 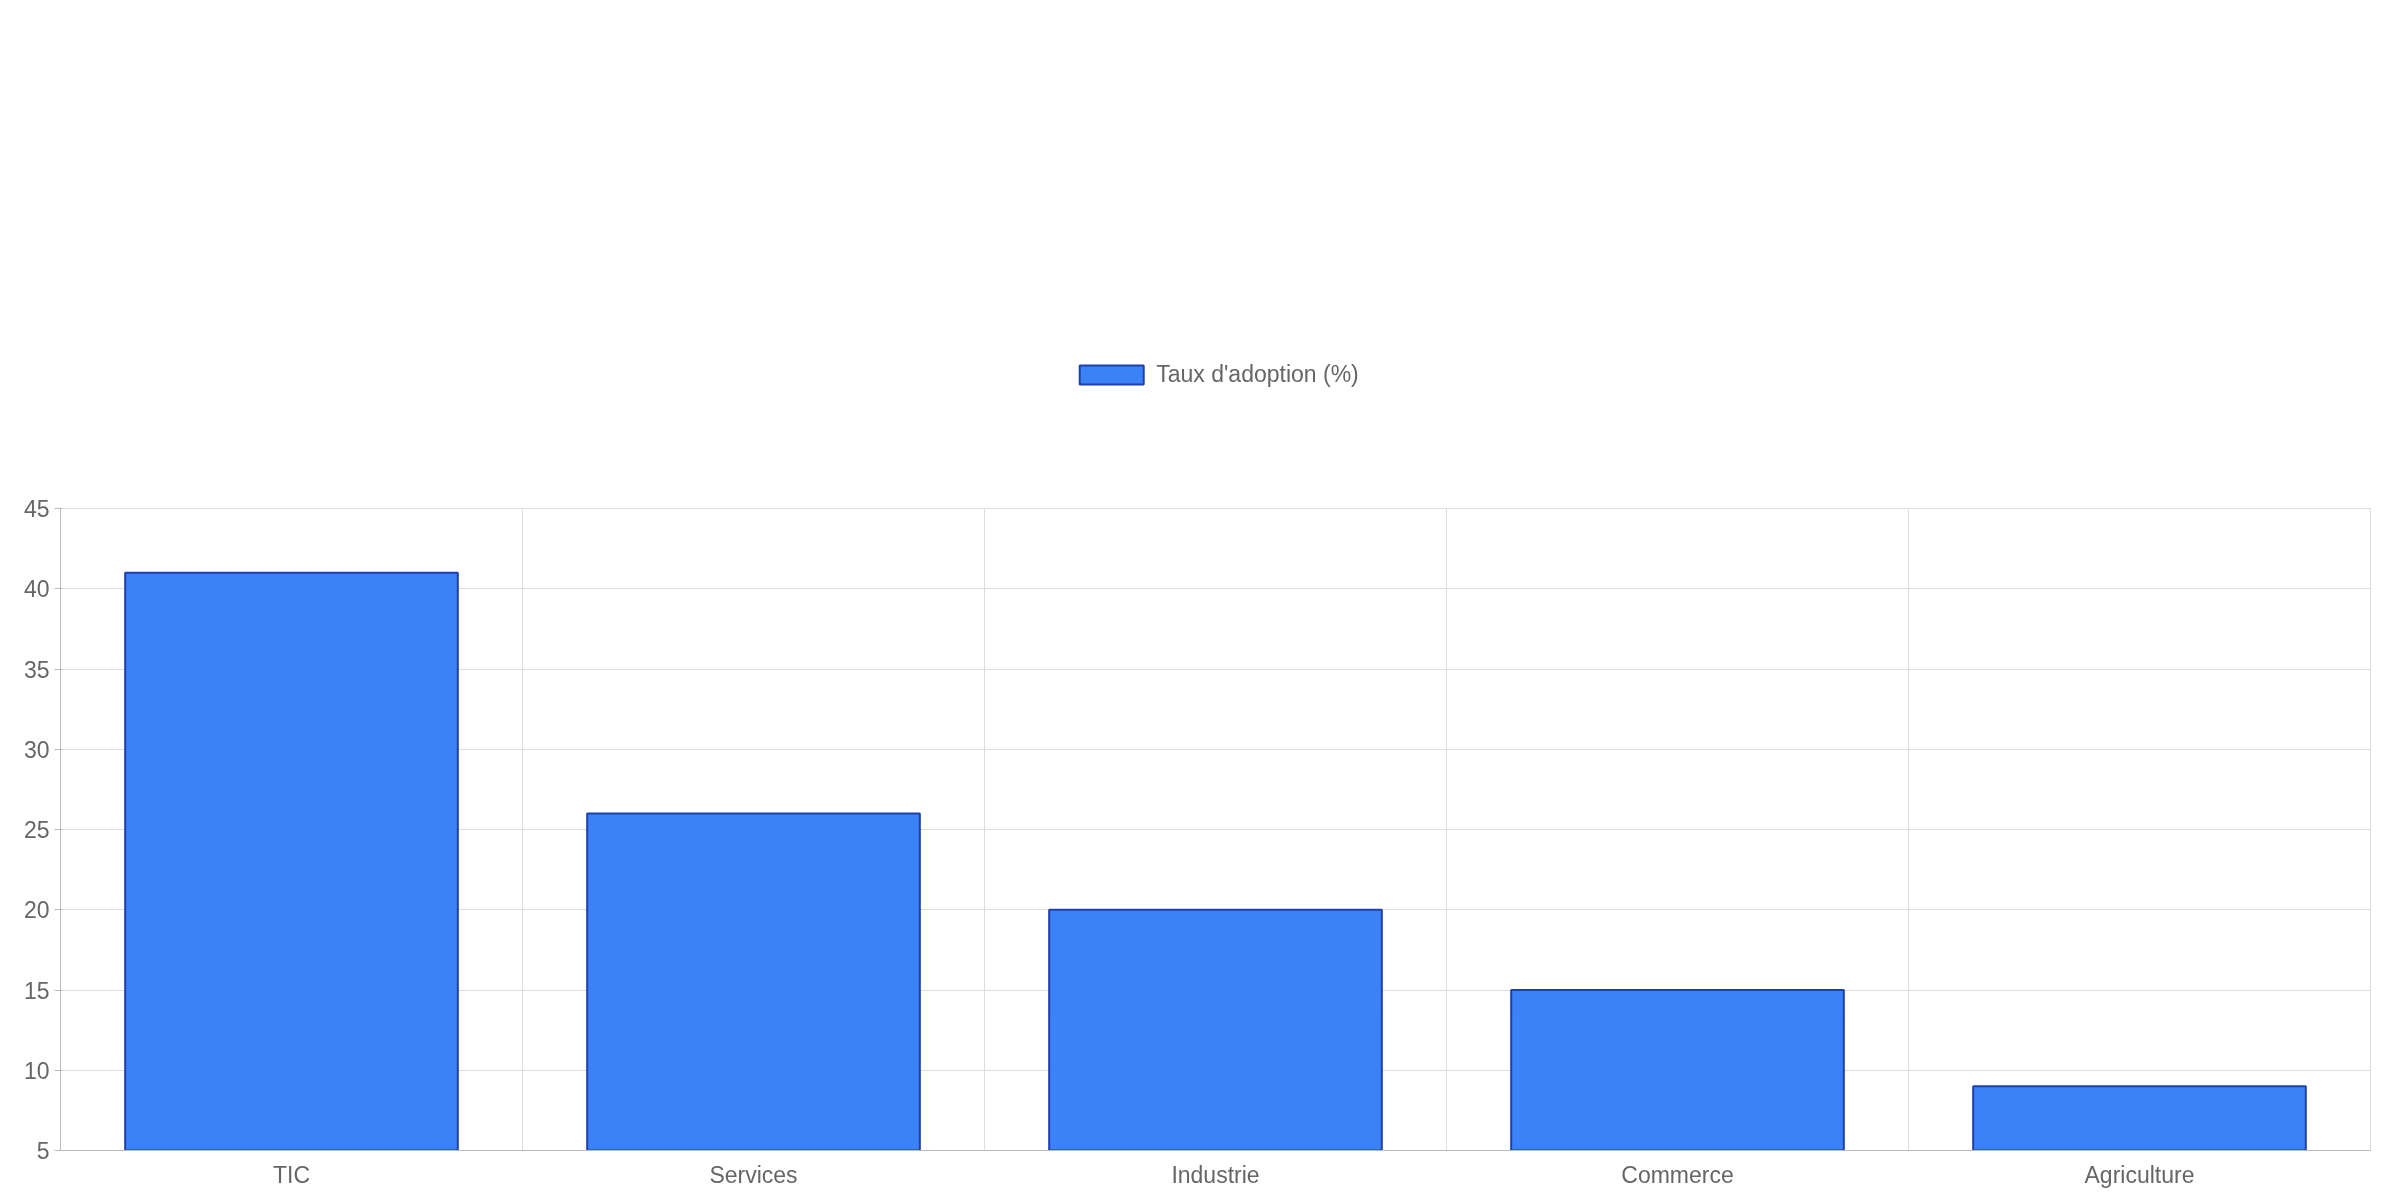 What do you see at coordinates (36, 509) in the screenshot?
I see `y-tick-label: 45` at bounding box center [36, 509].